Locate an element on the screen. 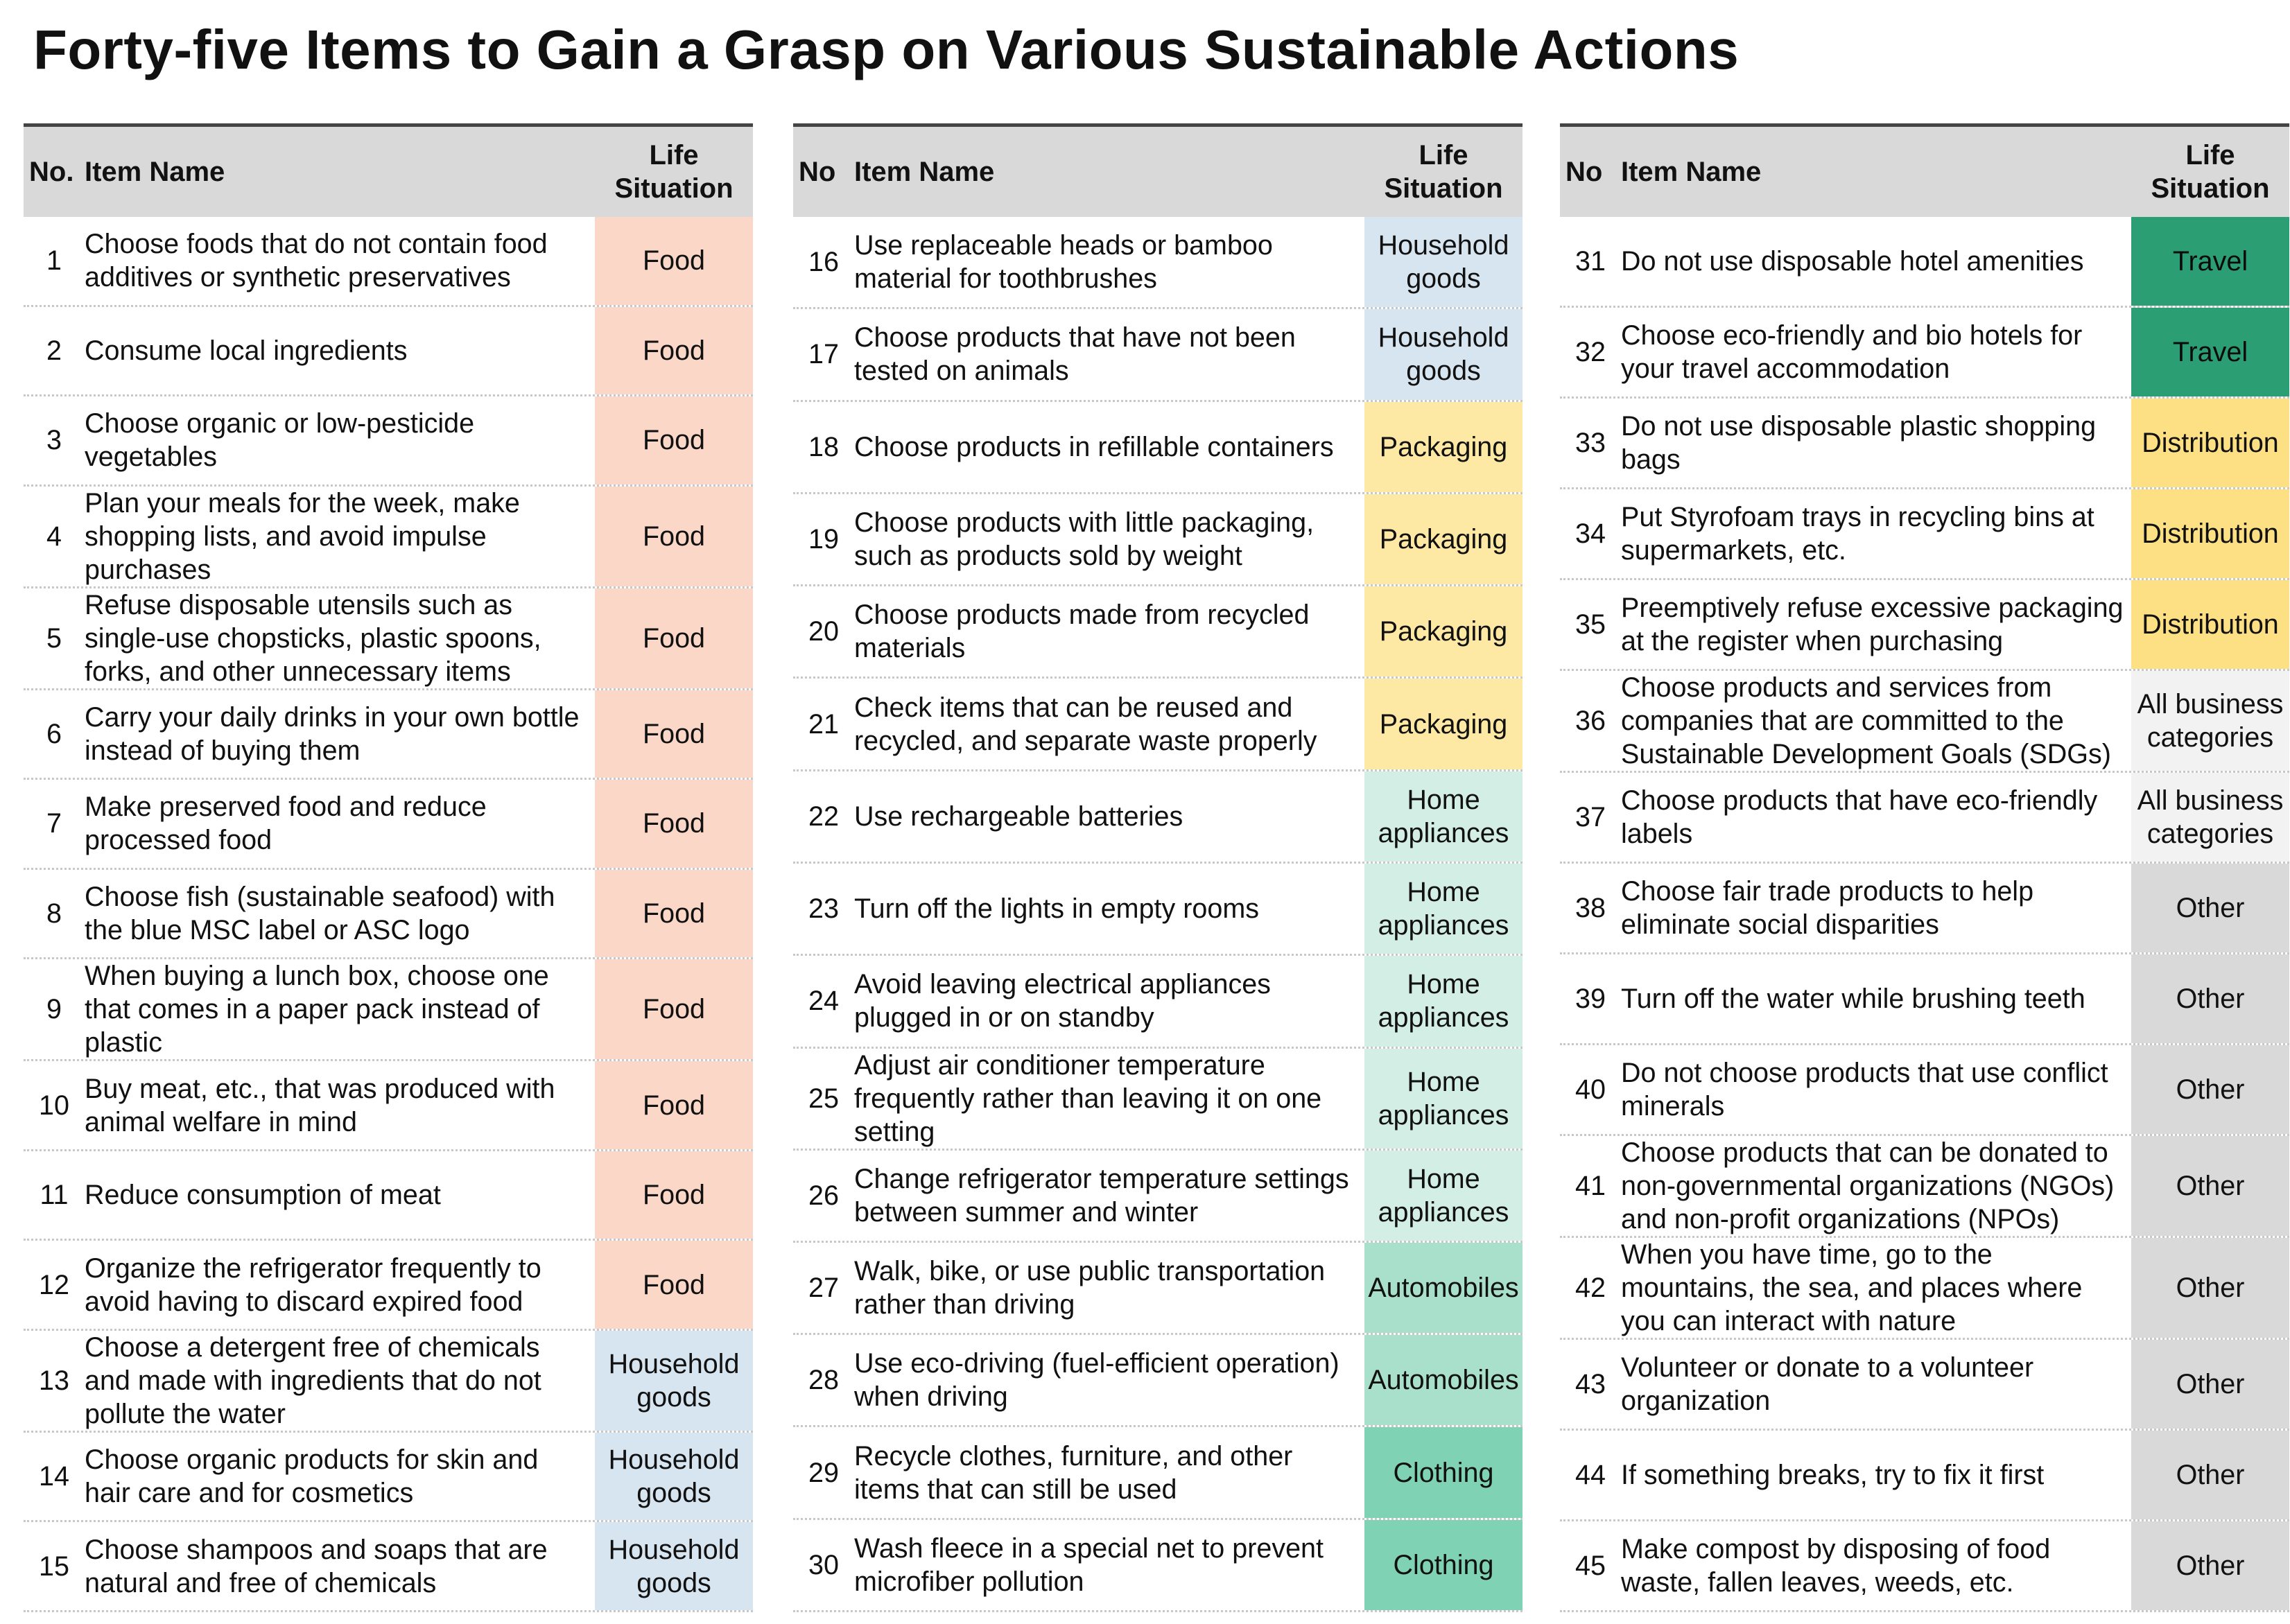  life-situation-label: Clothing is located at coordinates (1443, 1564).